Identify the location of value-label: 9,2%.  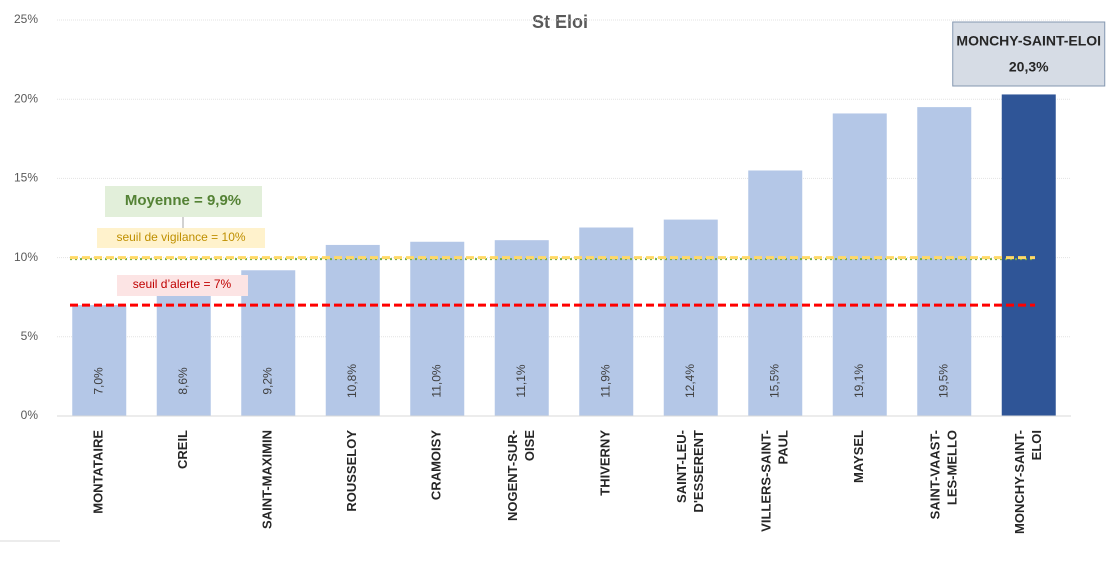
(267, 381).